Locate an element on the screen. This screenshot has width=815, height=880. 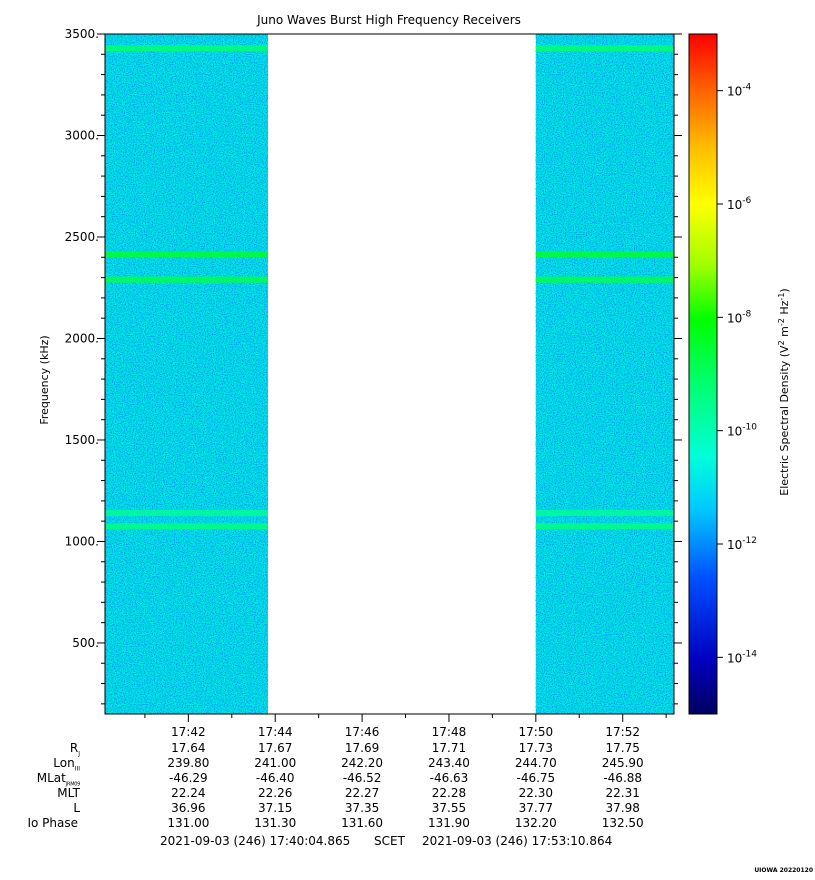
footer-scet-label: SCET is located at coordinates (389, 841).